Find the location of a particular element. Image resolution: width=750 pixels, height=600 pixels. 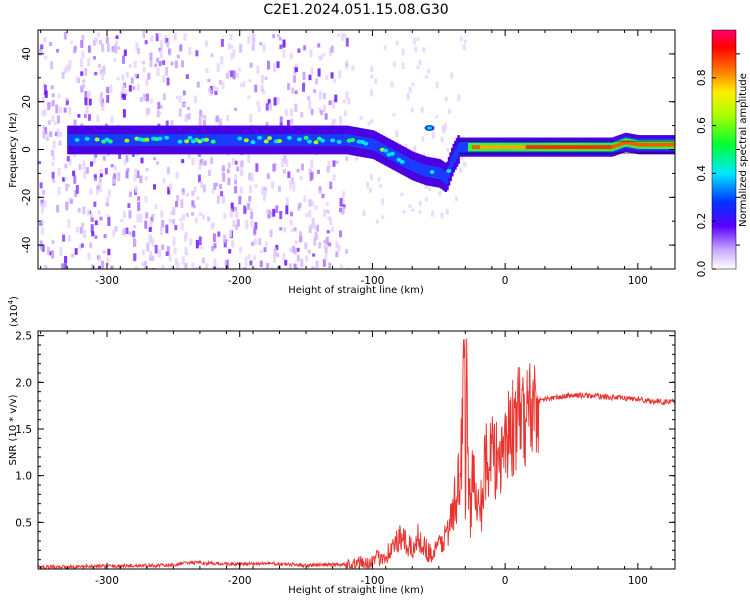

y-tick-label: 0 is located at coordinates (27, 149).